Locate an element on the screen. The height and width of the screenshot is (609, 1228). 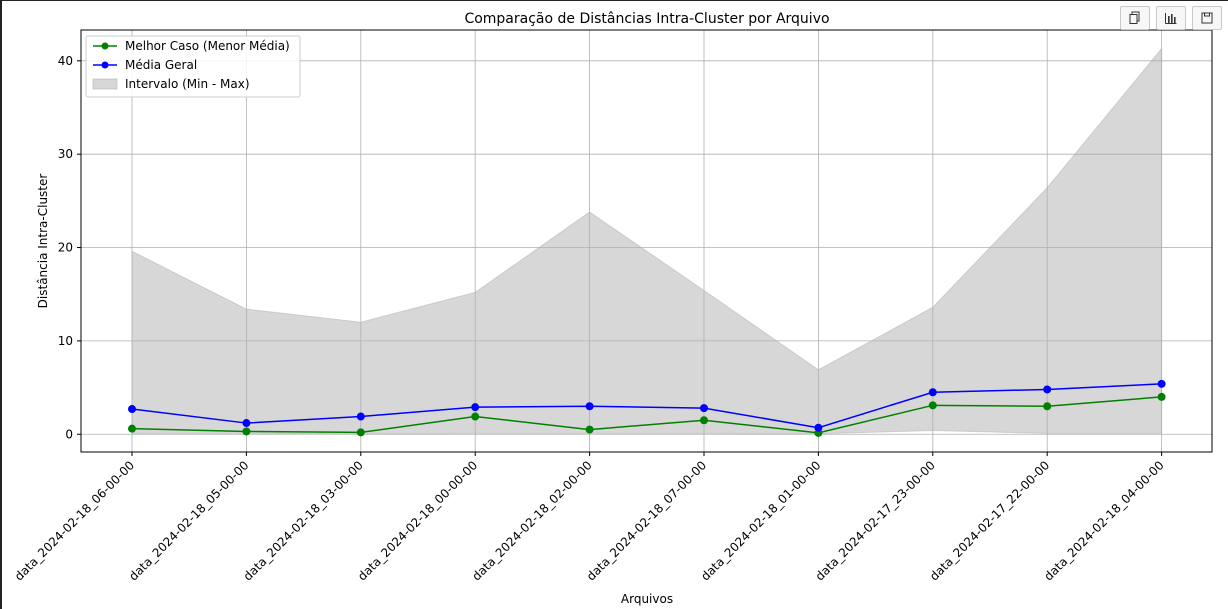
y-axis-label: Distância Intra-Cluster is located at coordinates (43, 241).